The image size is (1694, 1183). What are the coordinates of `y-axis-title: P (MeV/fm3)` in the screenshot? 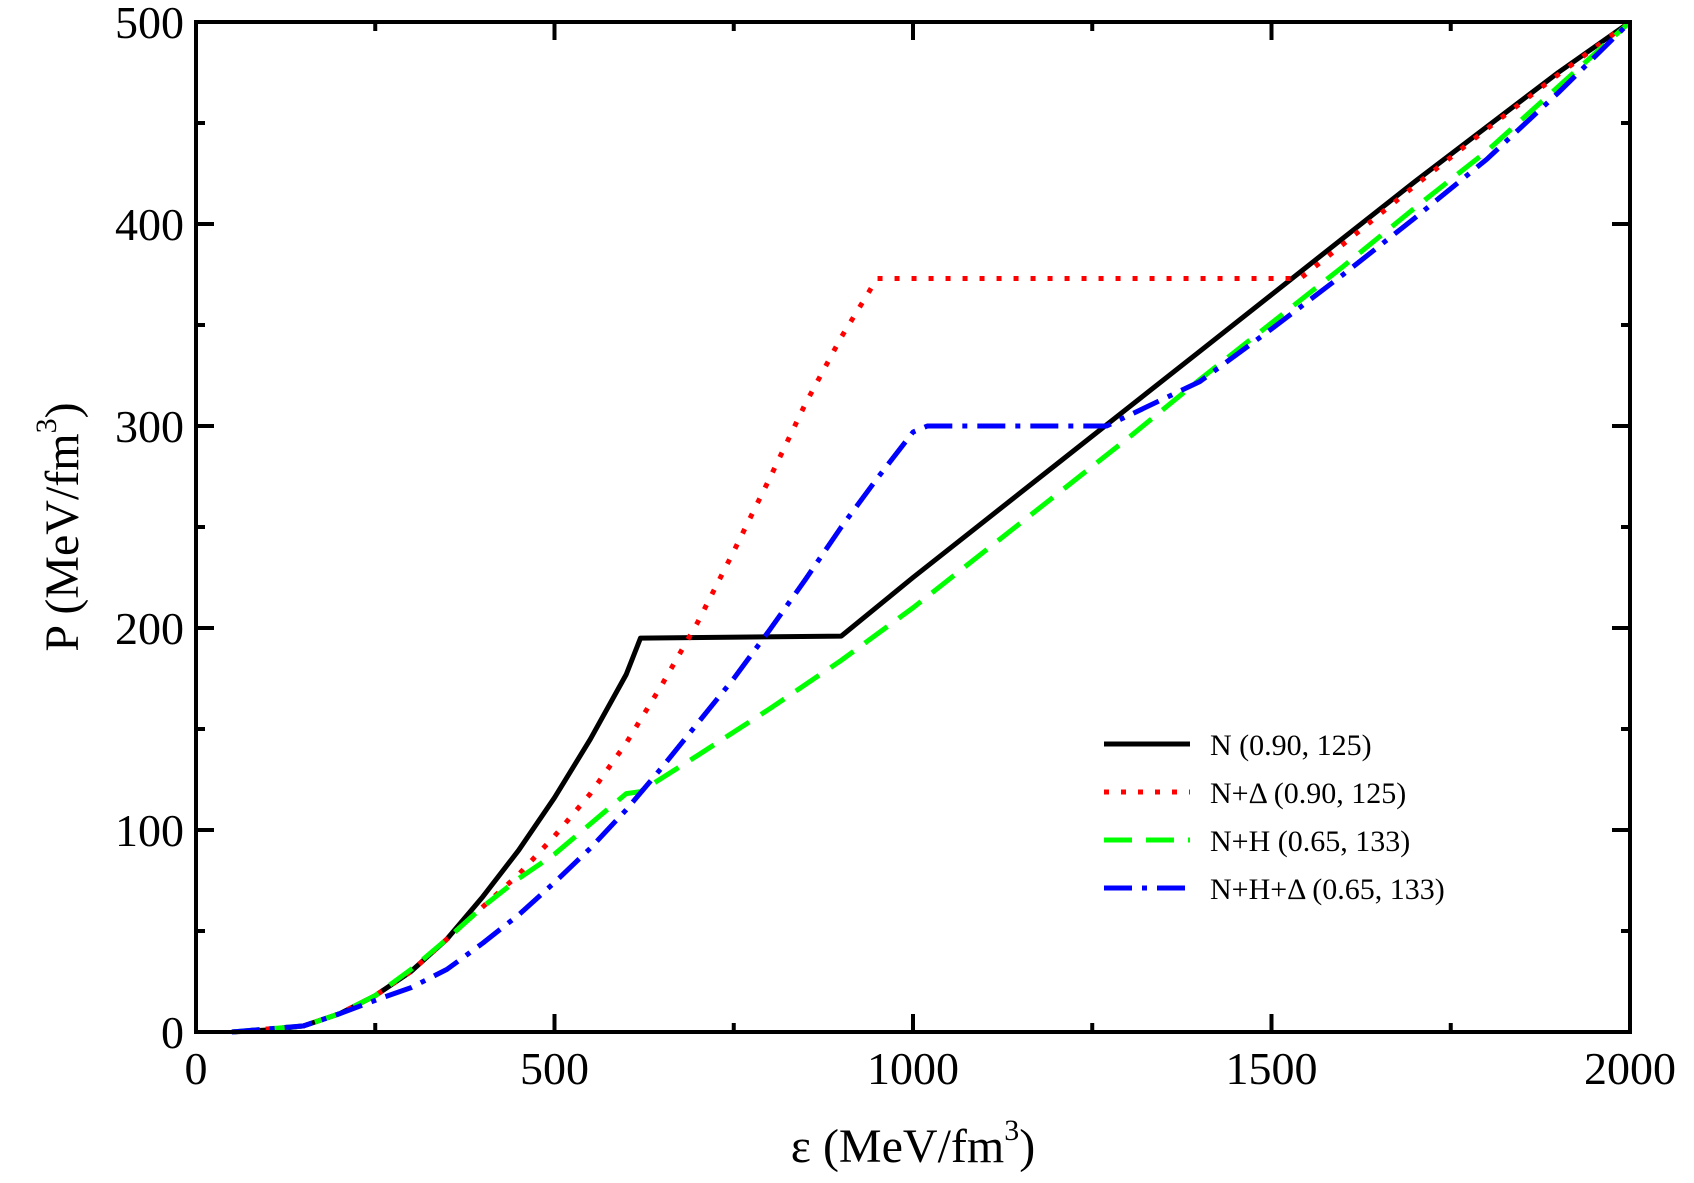 It's located at (59, 526).